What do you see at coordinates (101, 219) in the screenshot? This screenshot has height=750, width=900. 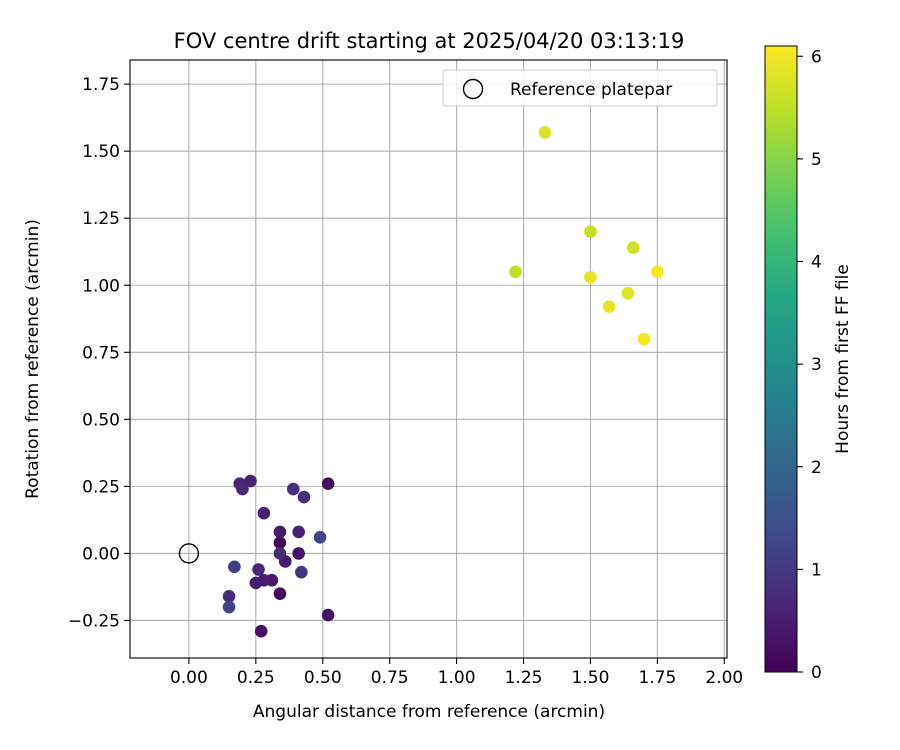 I see `y-tick-label: 1.25` at bounding box center [101, 219].